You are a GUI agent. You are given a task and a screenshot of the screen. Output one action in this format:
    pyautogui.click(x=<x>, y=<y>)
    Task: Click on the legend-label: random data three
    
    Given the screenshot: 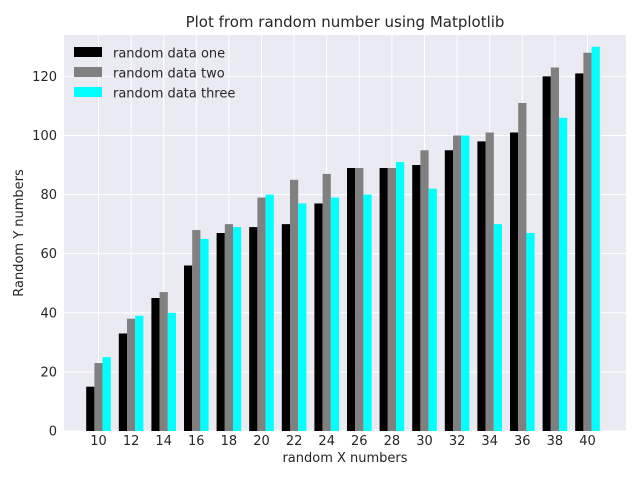 What is the action you would take?
    pyautogui.click(x=174, y=94)
    